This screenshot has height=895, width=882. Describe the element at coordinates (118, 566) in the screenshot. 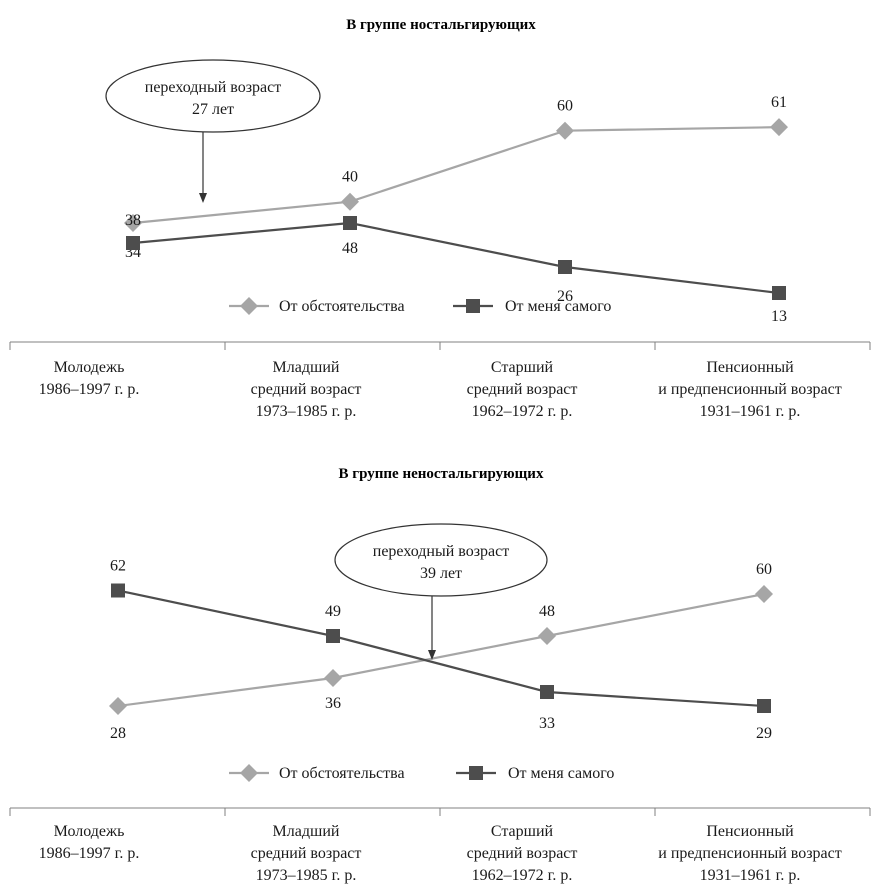

I see `data-label: 62` at that location.